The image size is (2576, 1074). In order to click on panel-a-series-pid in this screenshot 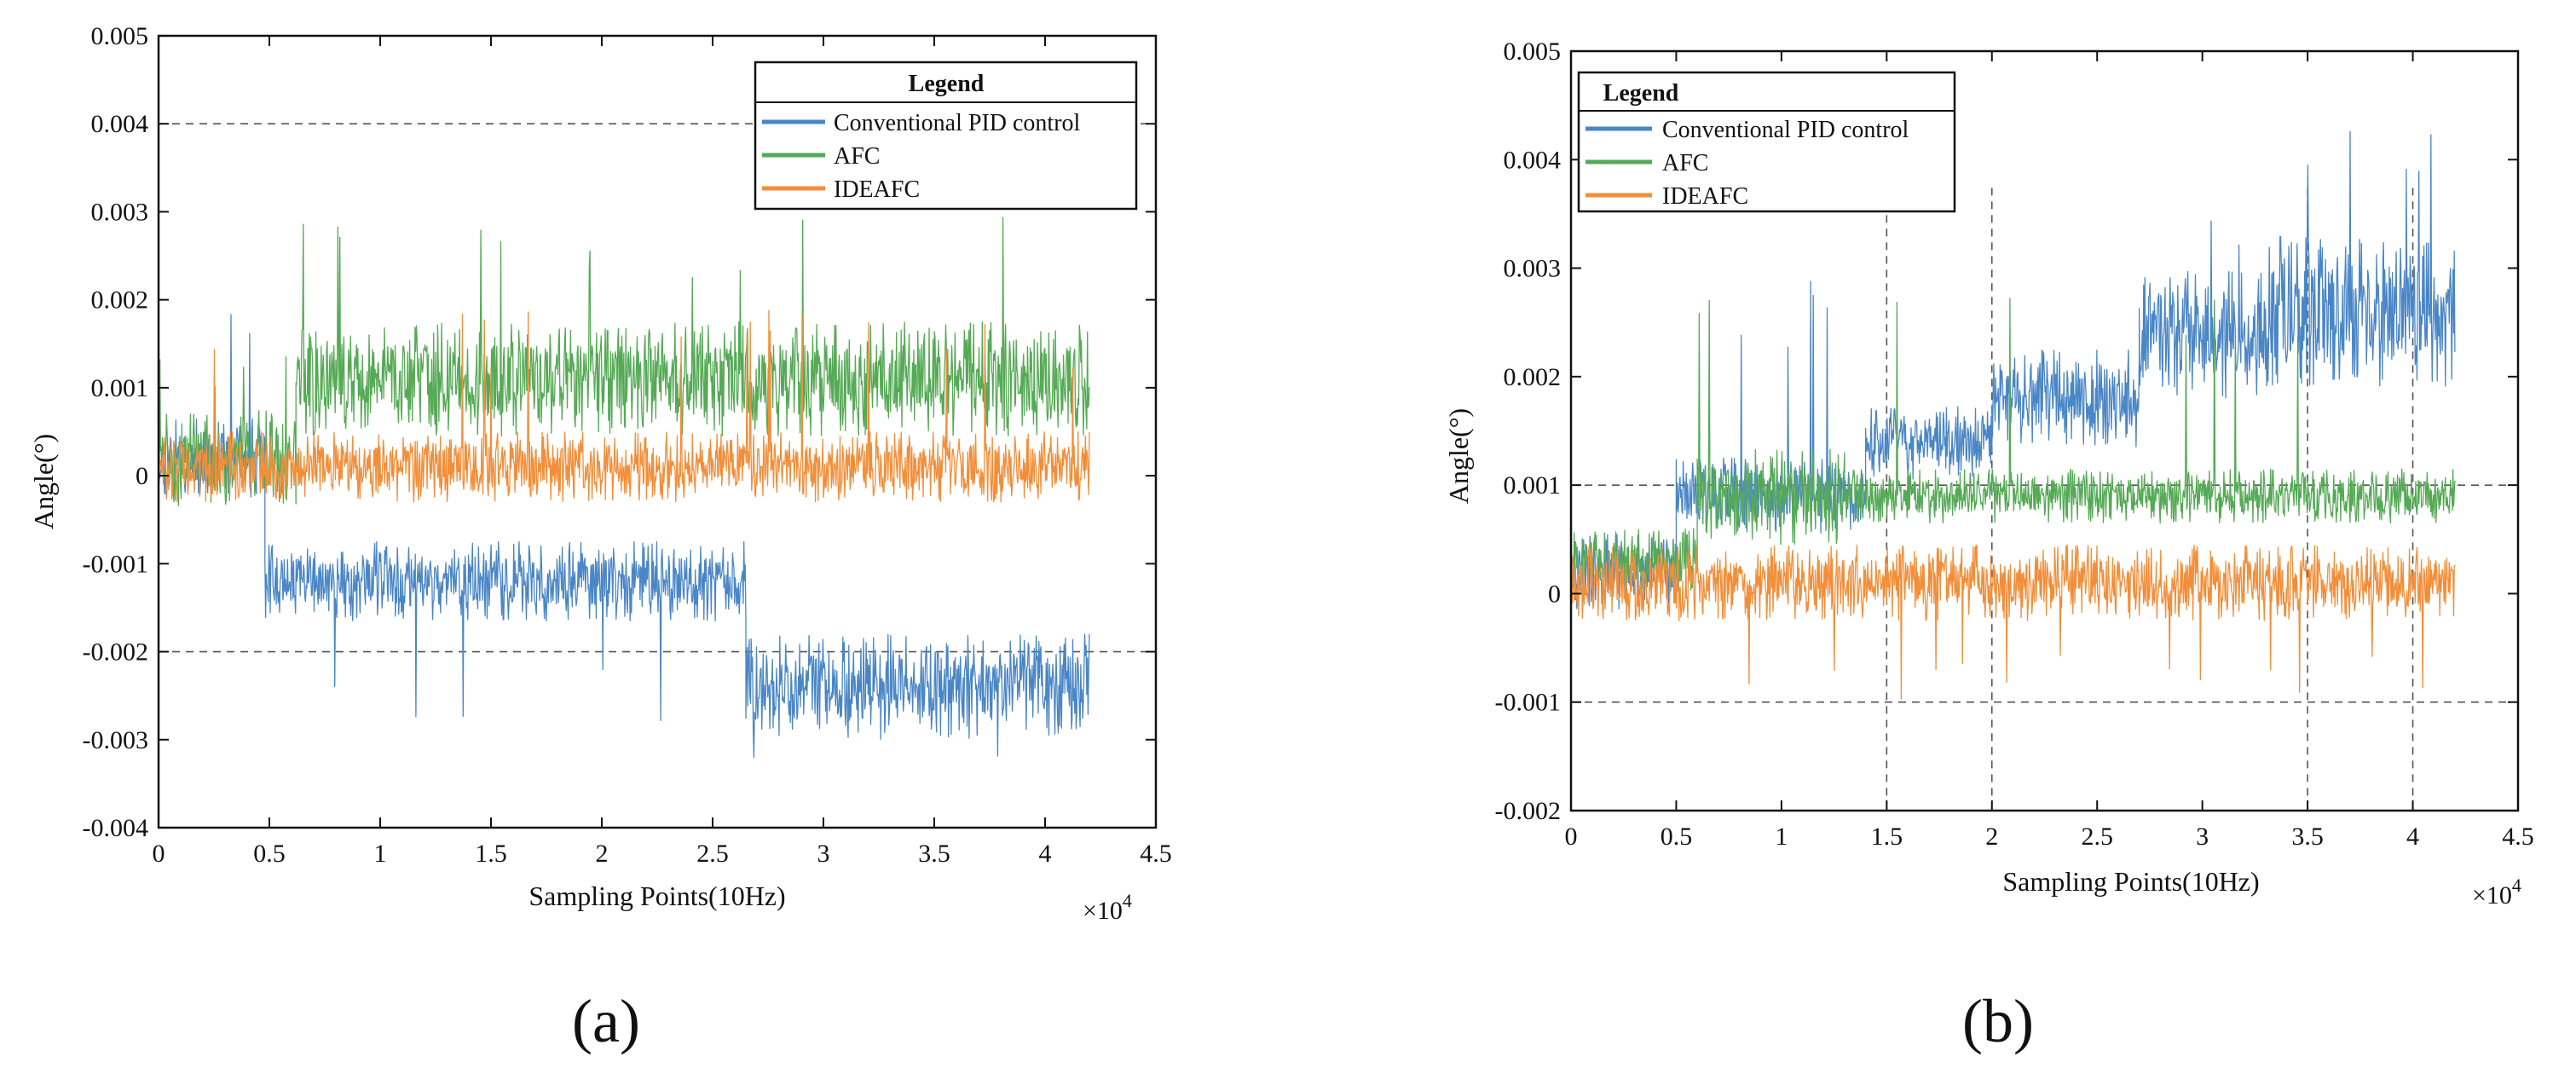, I will do `click(624, 536)`.